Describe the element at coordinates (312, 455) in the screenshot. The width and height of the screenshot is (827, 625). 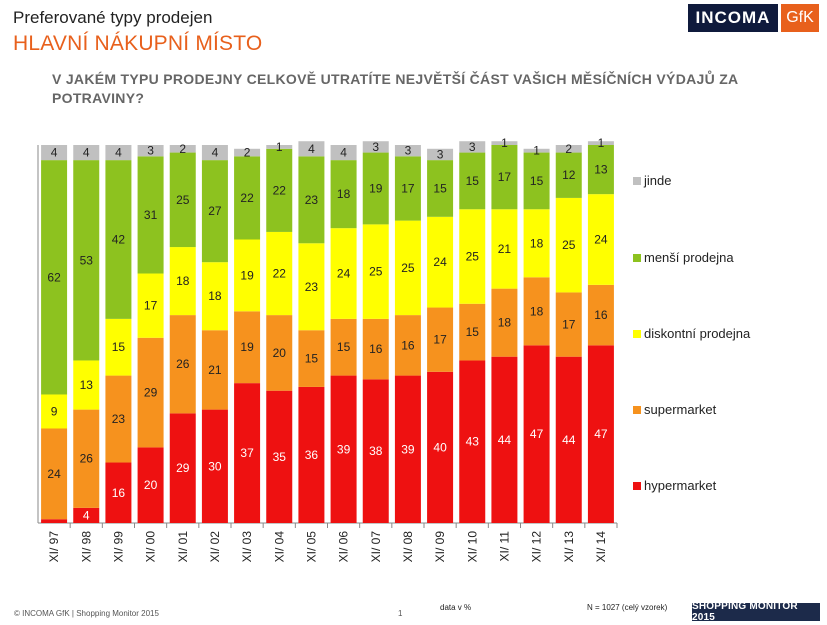
I see `data-label: 36` at that location.